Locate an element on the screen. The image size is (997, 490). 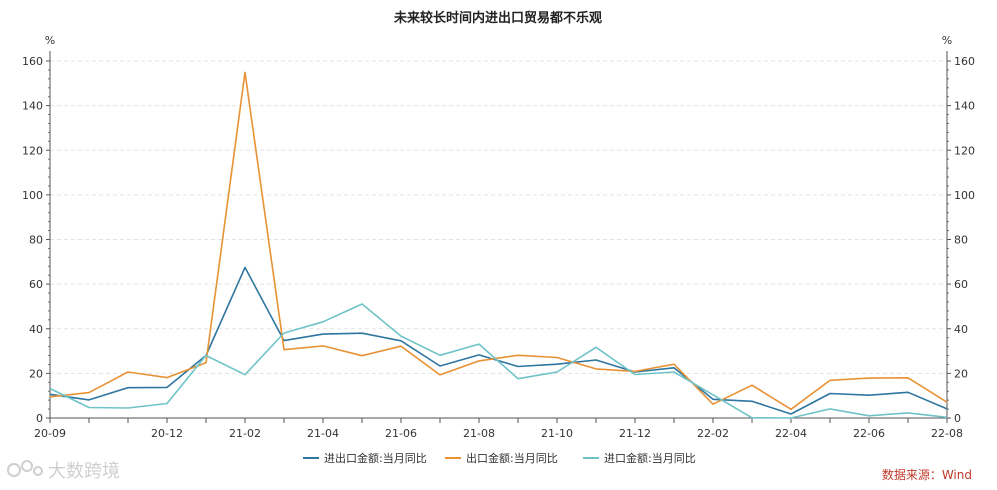
watermark-logo: 大数跨境 is located at coordinates (63, 471).